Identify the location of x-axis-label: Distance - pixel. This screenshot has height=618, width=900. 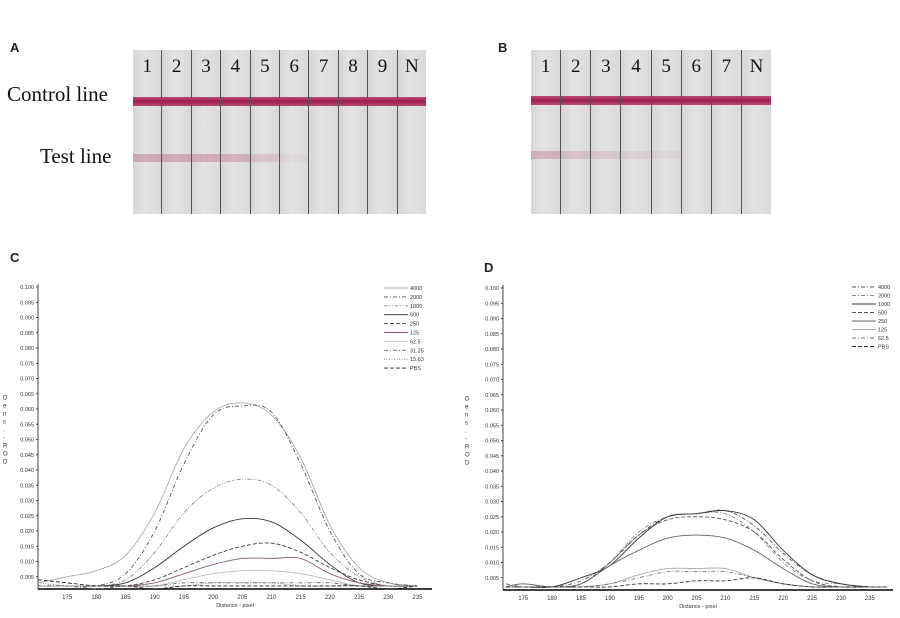
(698, 607).